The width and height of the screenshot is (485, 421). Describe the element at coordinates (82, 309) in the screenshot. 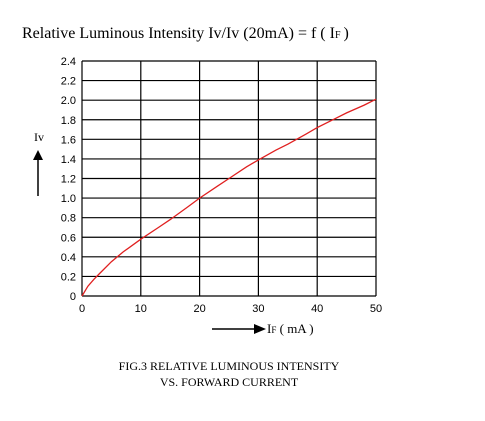

I see `x-tick-label: 0` at that location.